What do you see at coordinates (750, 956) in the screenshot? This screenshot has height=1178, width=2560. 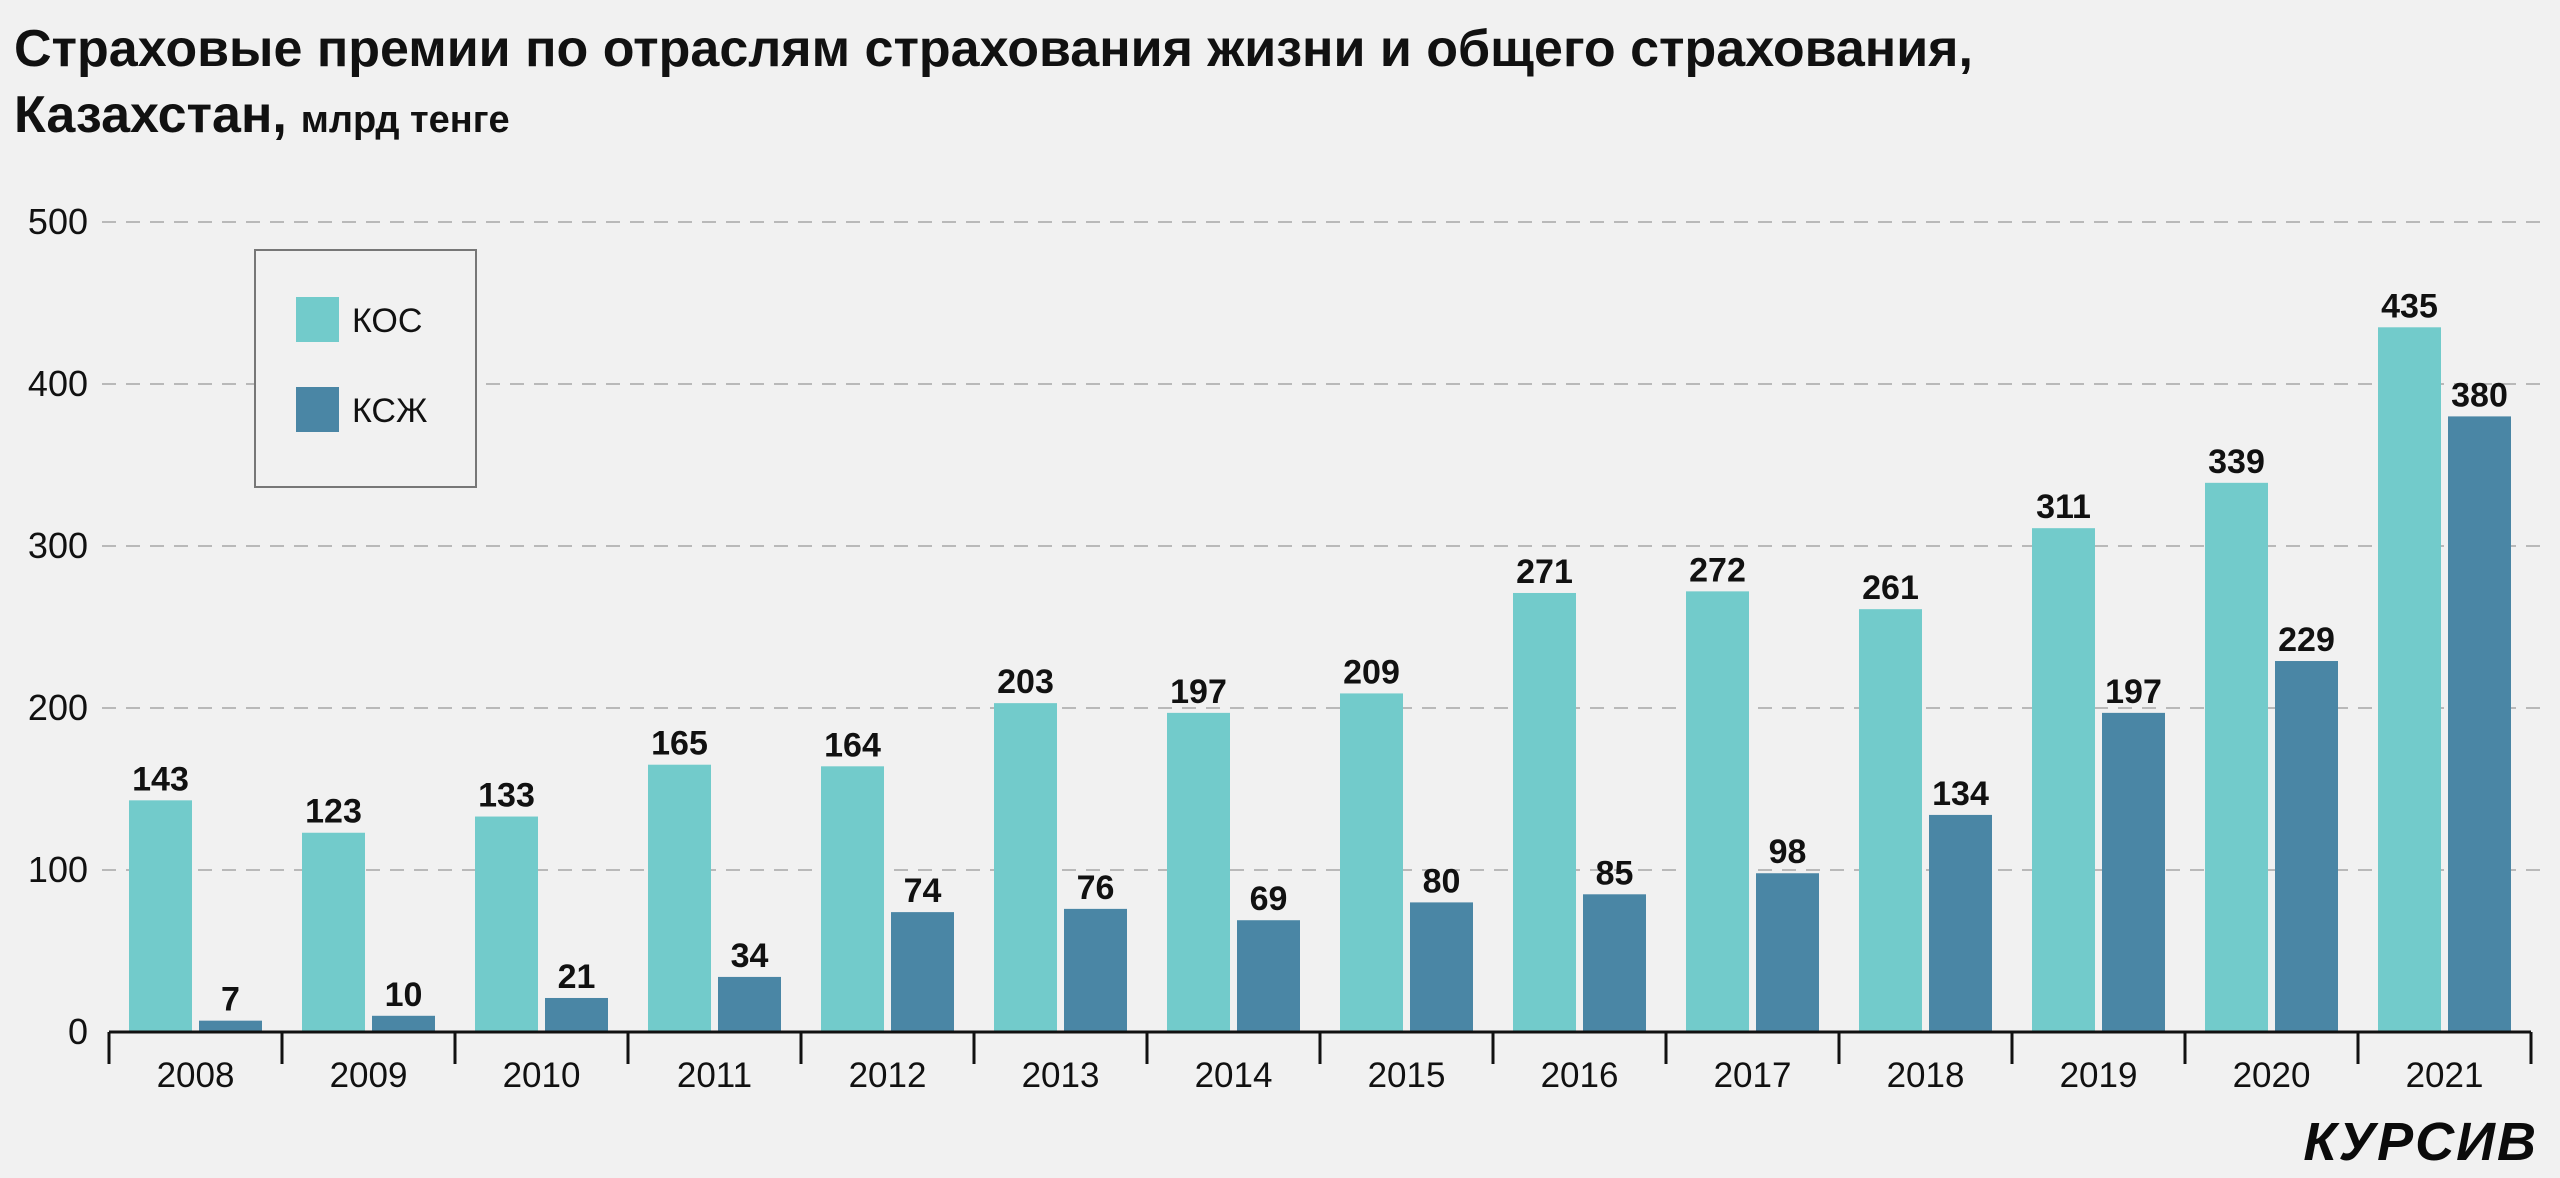 I see `data-label: 34` at bounding box center [750, 956].